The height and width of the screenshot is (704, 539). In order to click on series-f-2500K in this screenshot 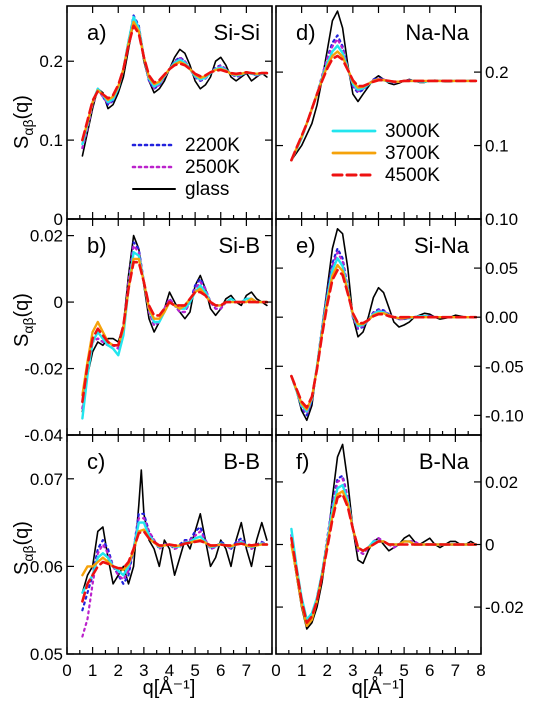, I will do `click(383, 550)`.